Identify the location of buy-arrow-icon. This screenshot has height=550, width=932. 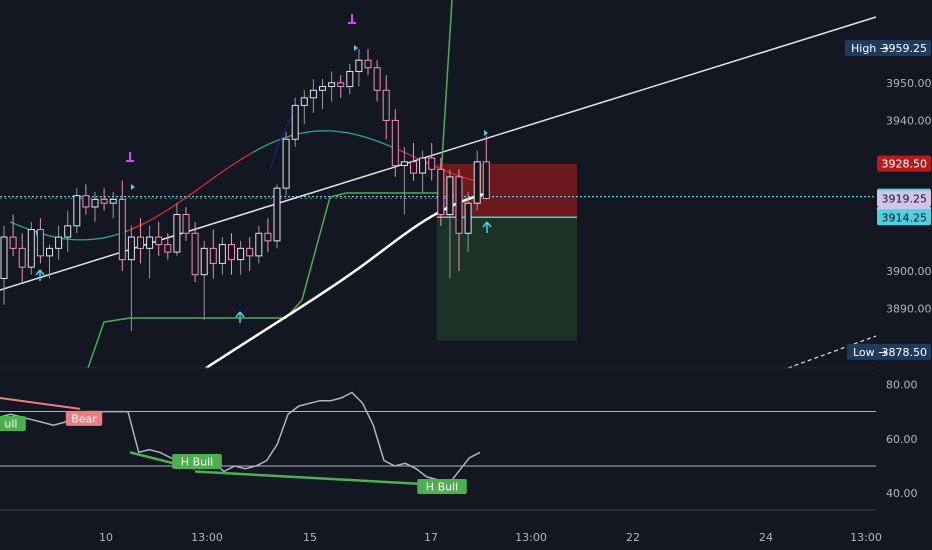
(240, 317).